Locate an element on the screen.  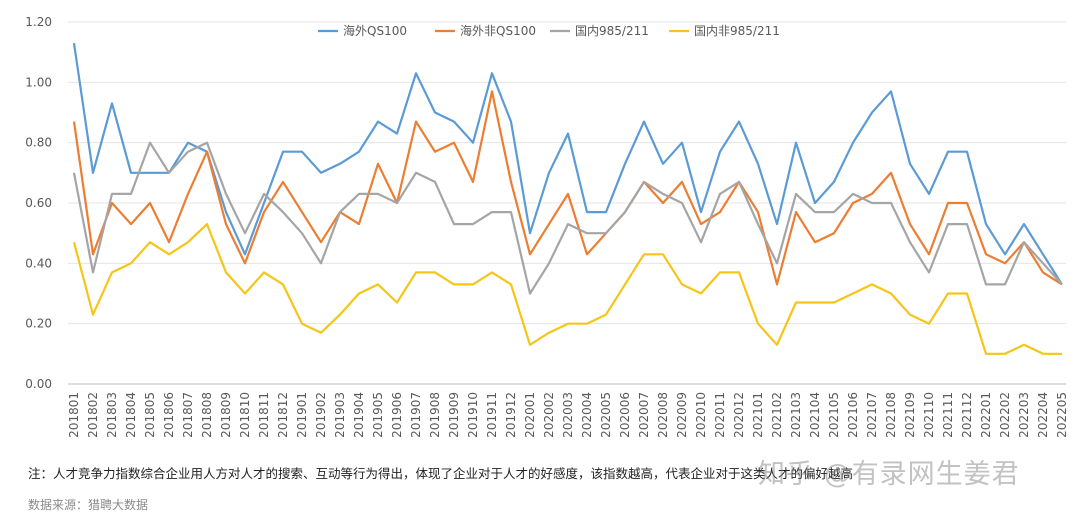
x-tick-label: 202106 is located at coordinates (853, 415).